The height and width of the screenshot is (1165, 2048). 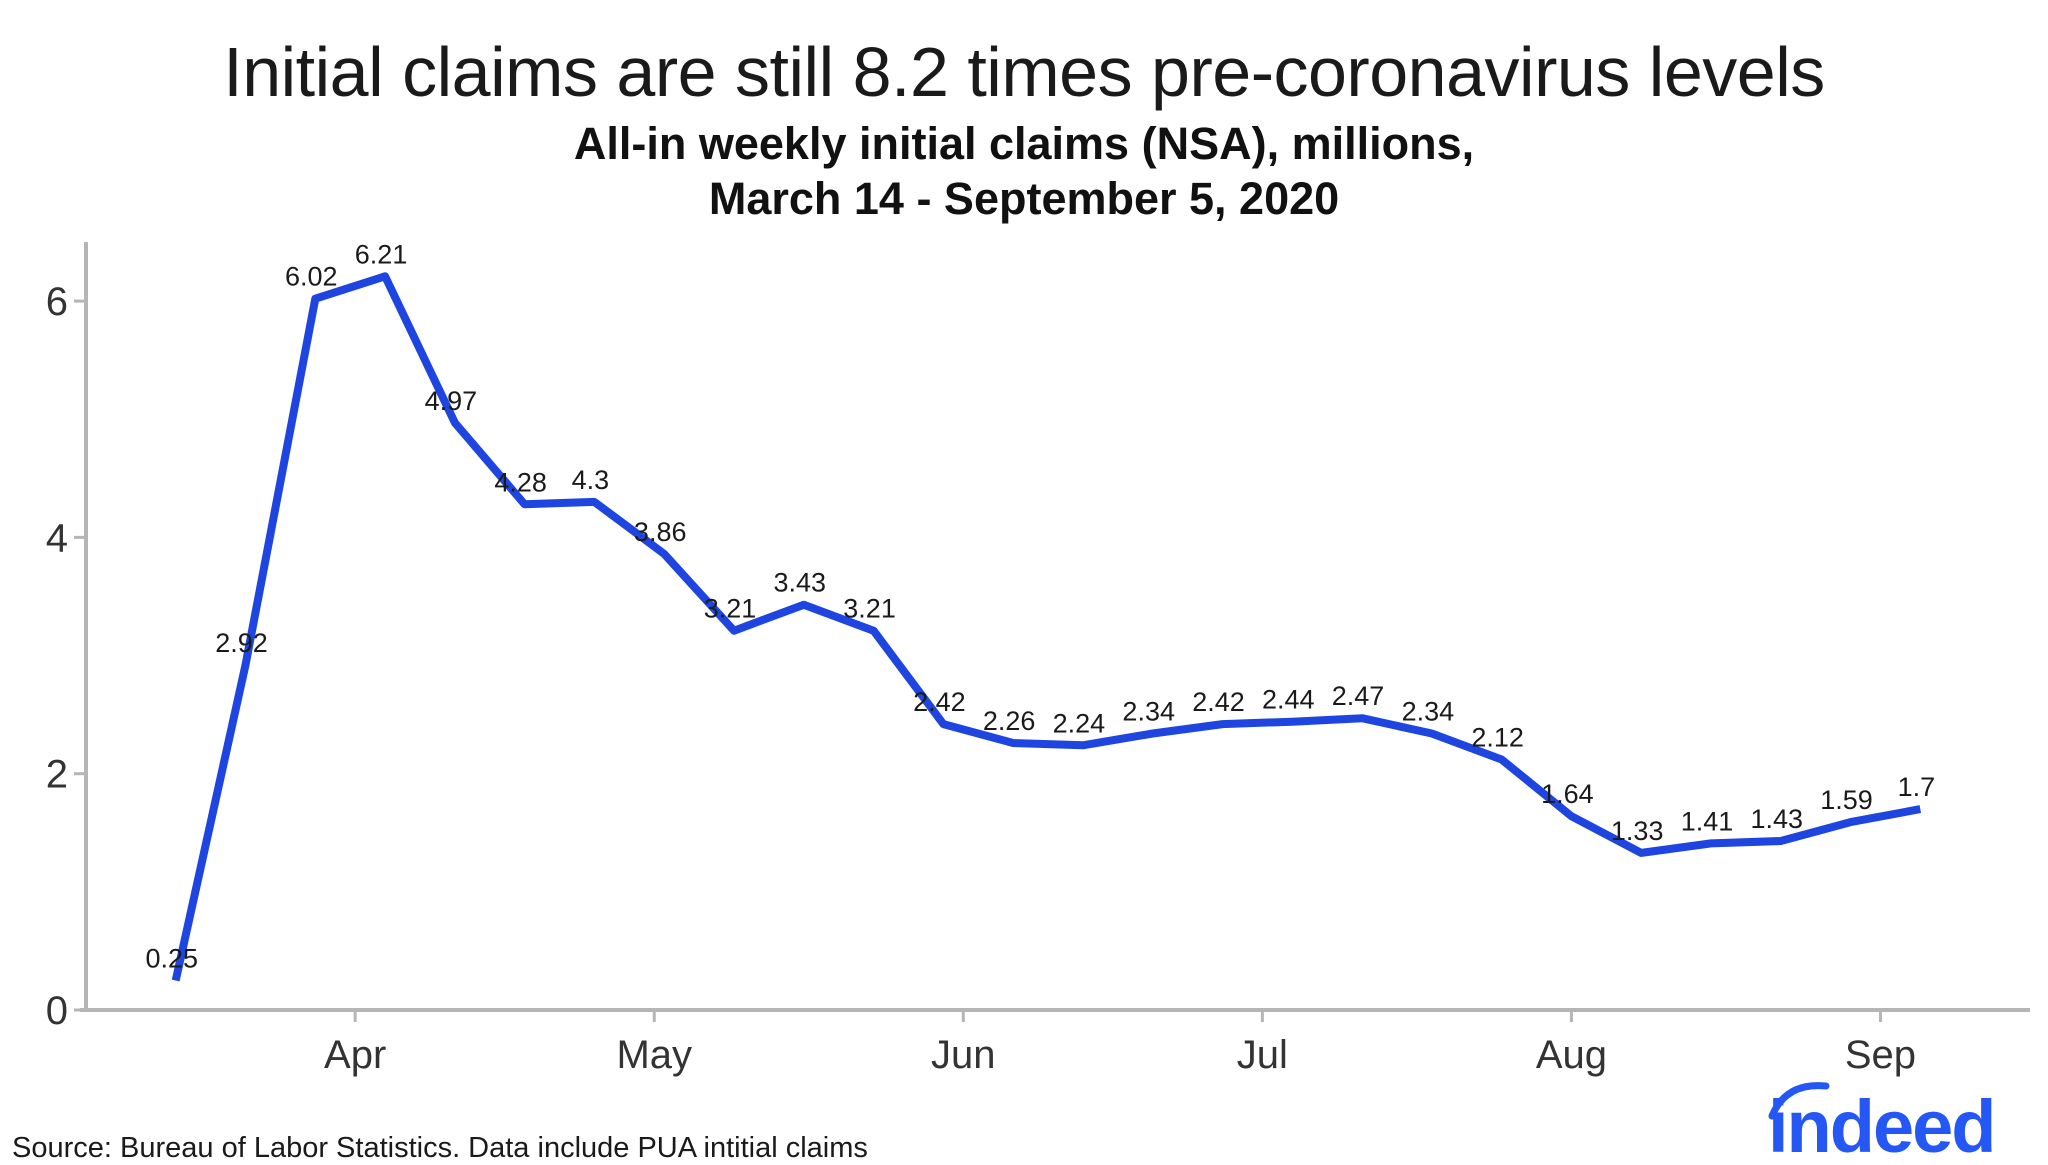 I want to click on data-label: 6.21, so click(x=381, y=254).